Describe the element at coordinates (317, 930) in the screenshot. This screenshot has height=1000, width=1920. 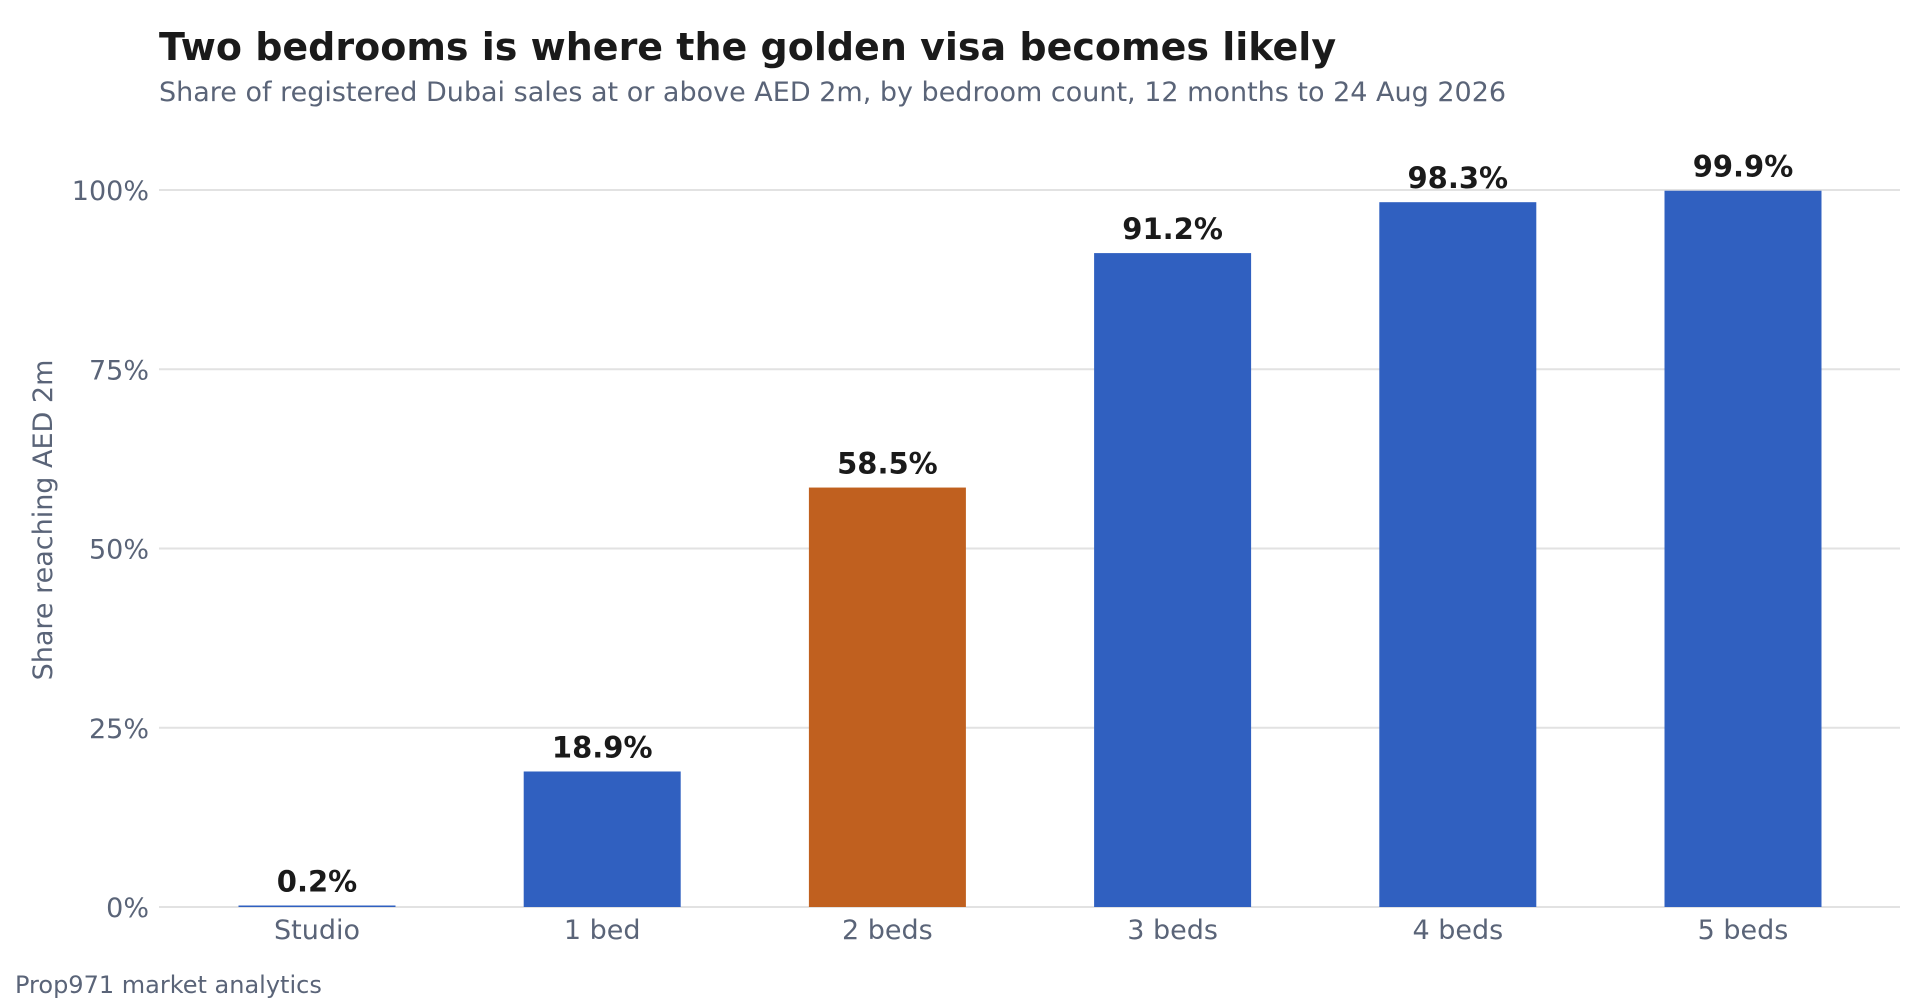
I see `x-tick-label: Studio` at that location.